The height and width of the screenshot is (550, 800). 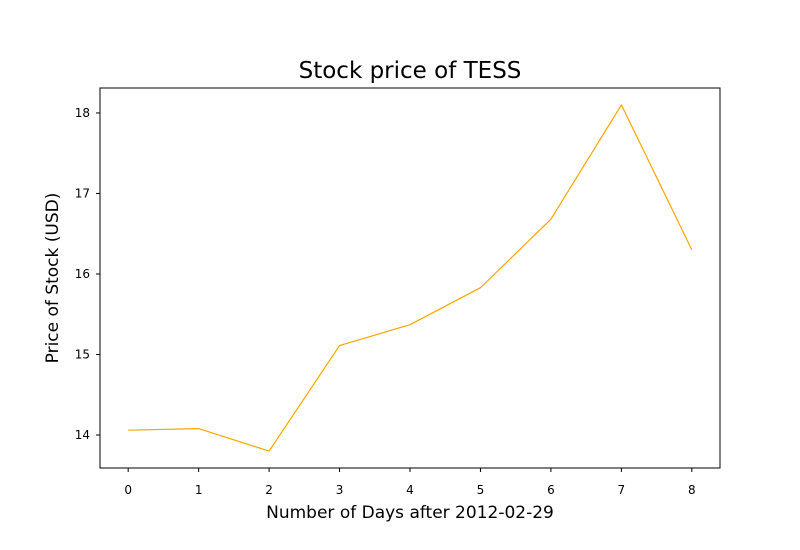 What do you see at coordinates (82, 193) in the screenshot?
I see `y-tick-label: 17` at bounding box center [82, 193].